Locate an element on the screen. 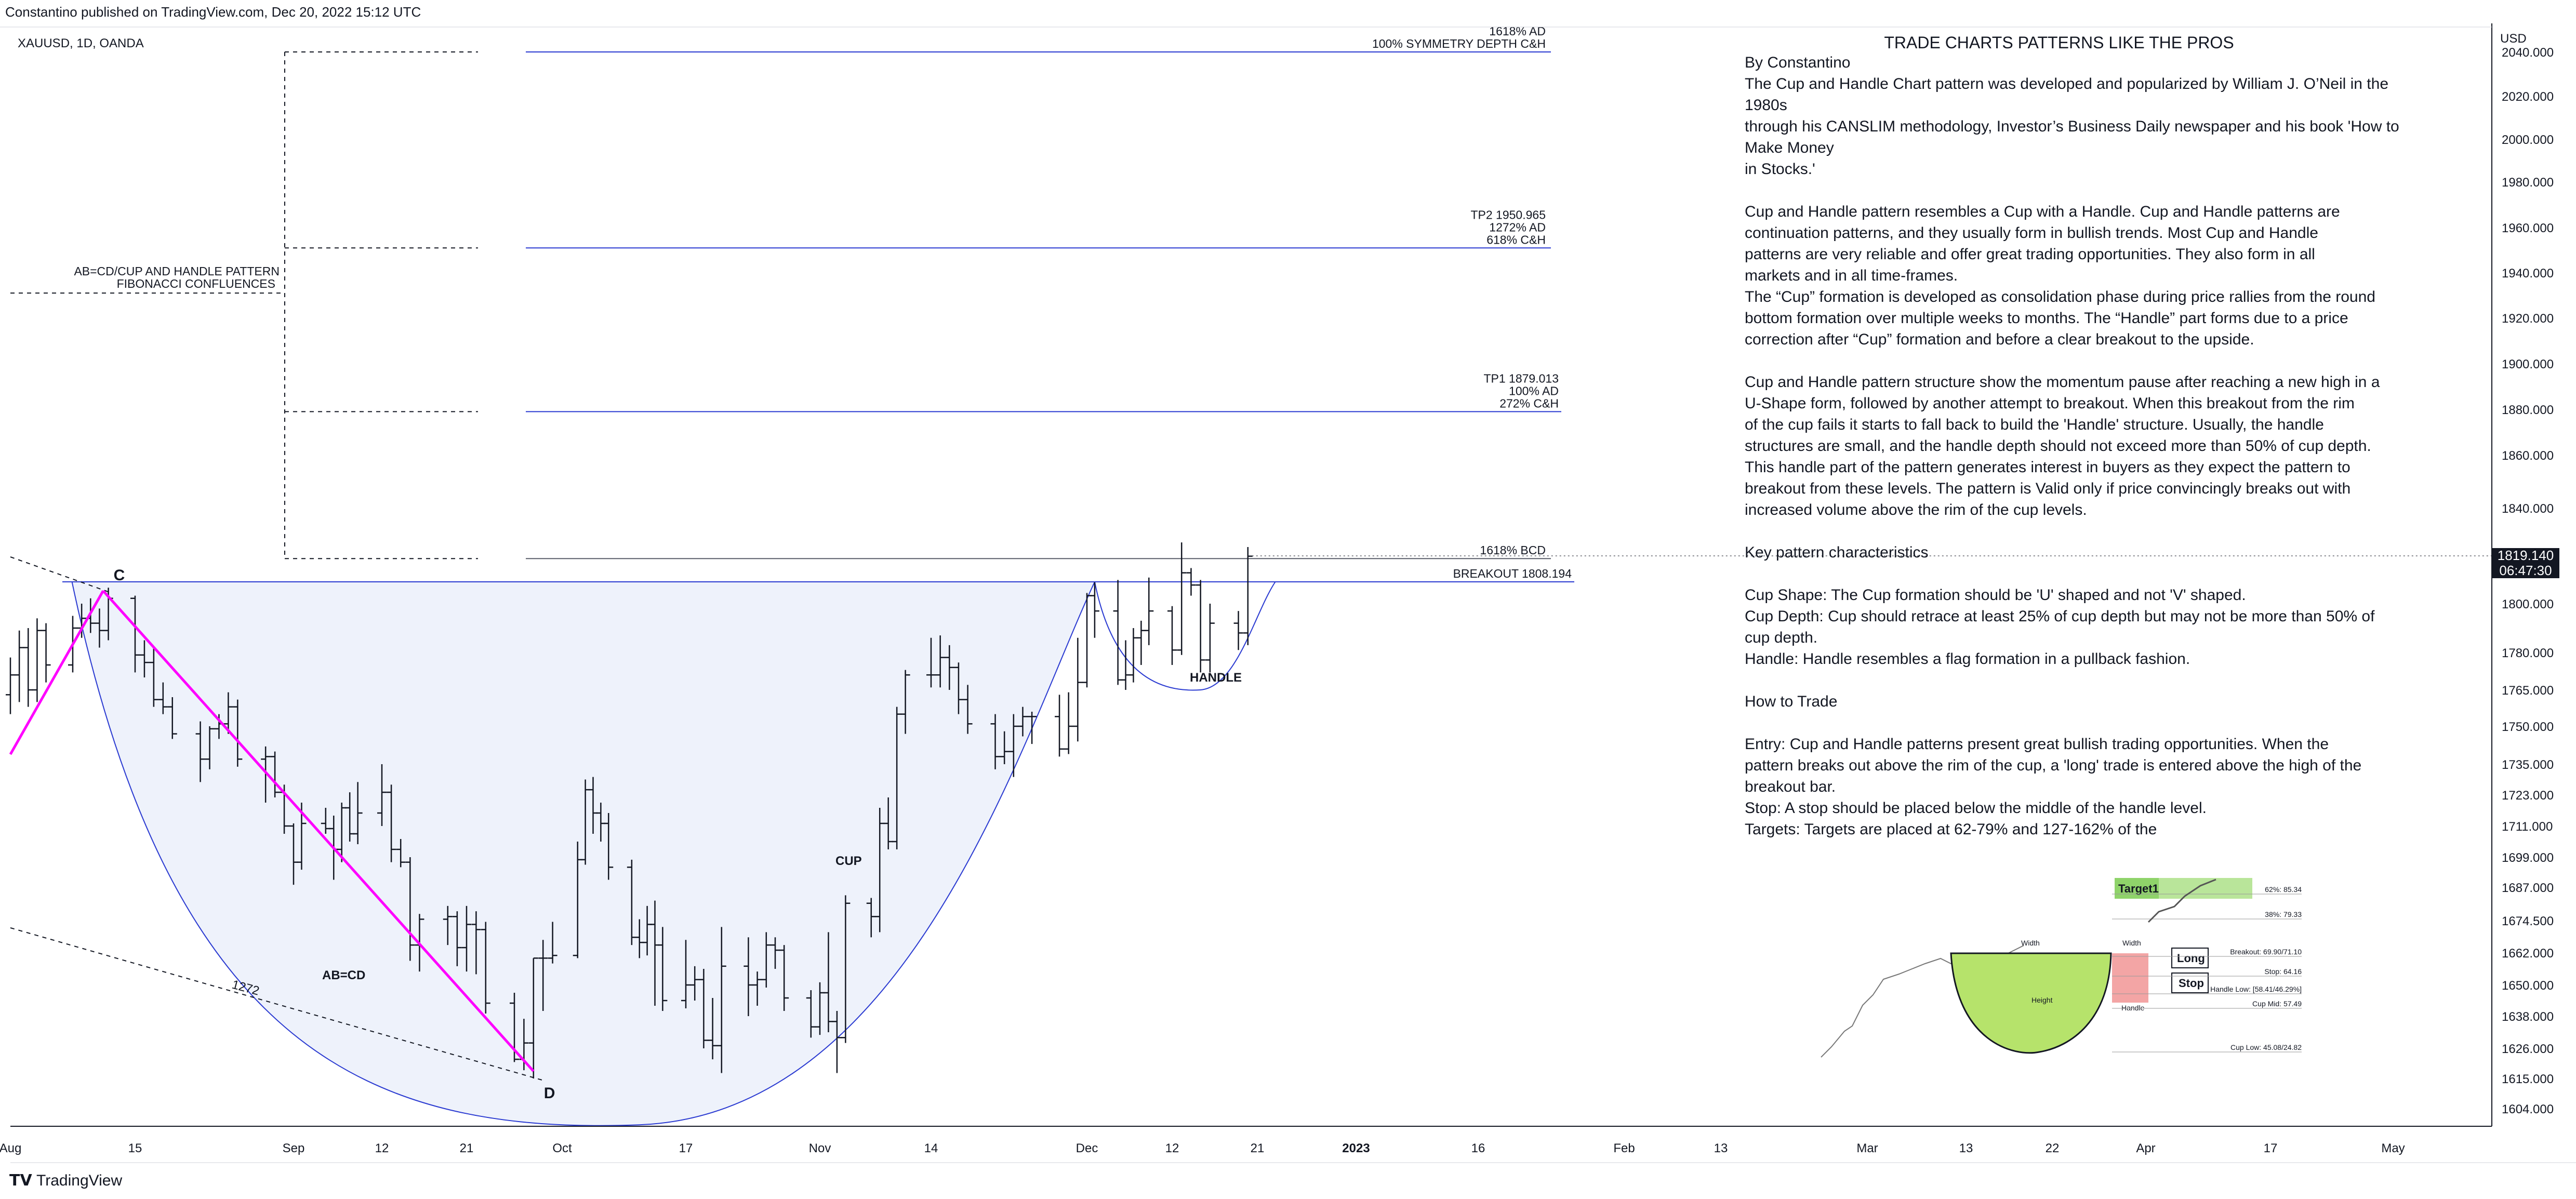 Image resolution: width=2576 pixels, height=1199 pixels. price-tick-label: 1711.000 is located at coordinates (2528, 827).